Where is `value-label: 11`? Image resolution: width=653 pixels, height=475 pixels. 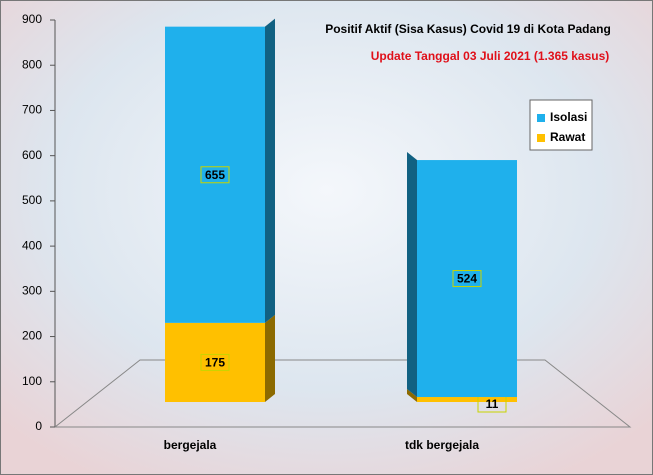 value-label: 11 is located at coordinates (492, 404).